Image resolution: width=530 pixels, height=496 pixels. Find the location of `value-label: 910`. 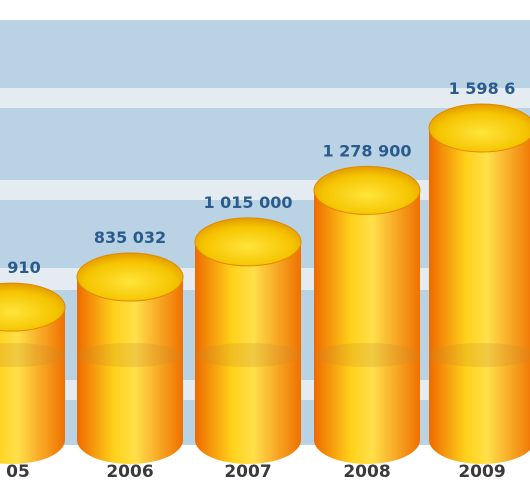

value-label: 910 is located at coordinates (23, 267).